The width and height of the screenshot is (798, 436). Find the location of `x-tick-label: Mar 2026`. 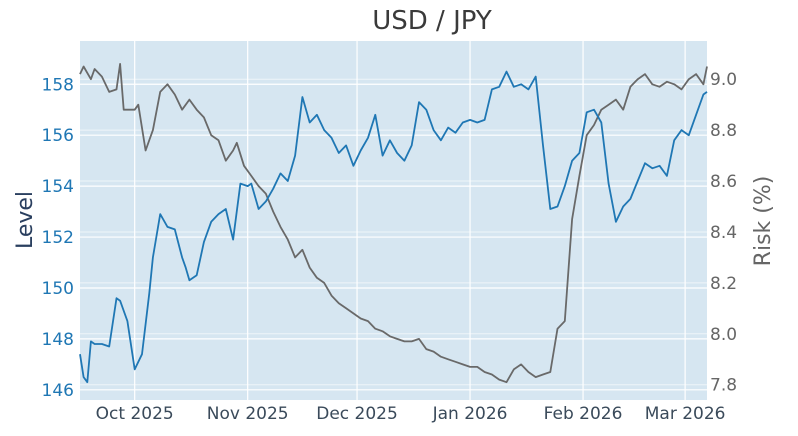

x-tick-label: Mar 2026 is located at coordinates (685, 414).